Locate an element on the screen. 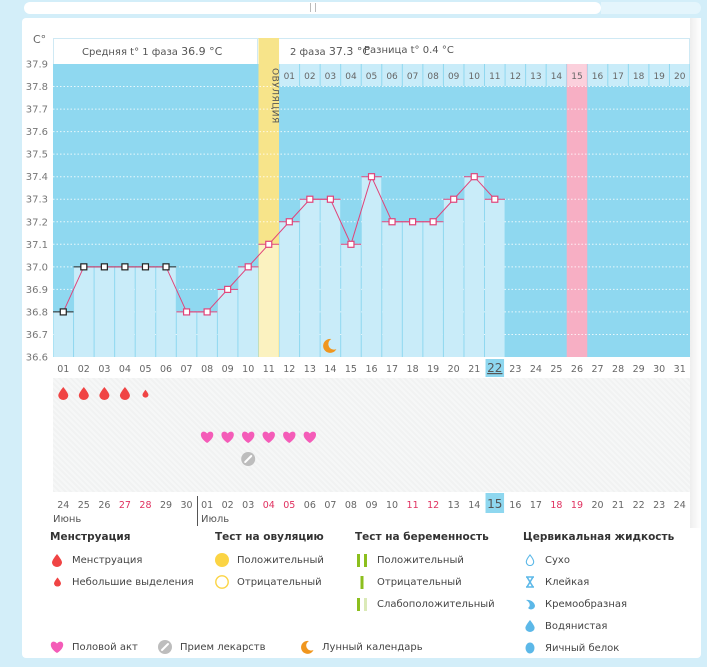 The height and width of the screenshot is (667, 707). legend-title: Менструация is located at coordinates (90, 537).